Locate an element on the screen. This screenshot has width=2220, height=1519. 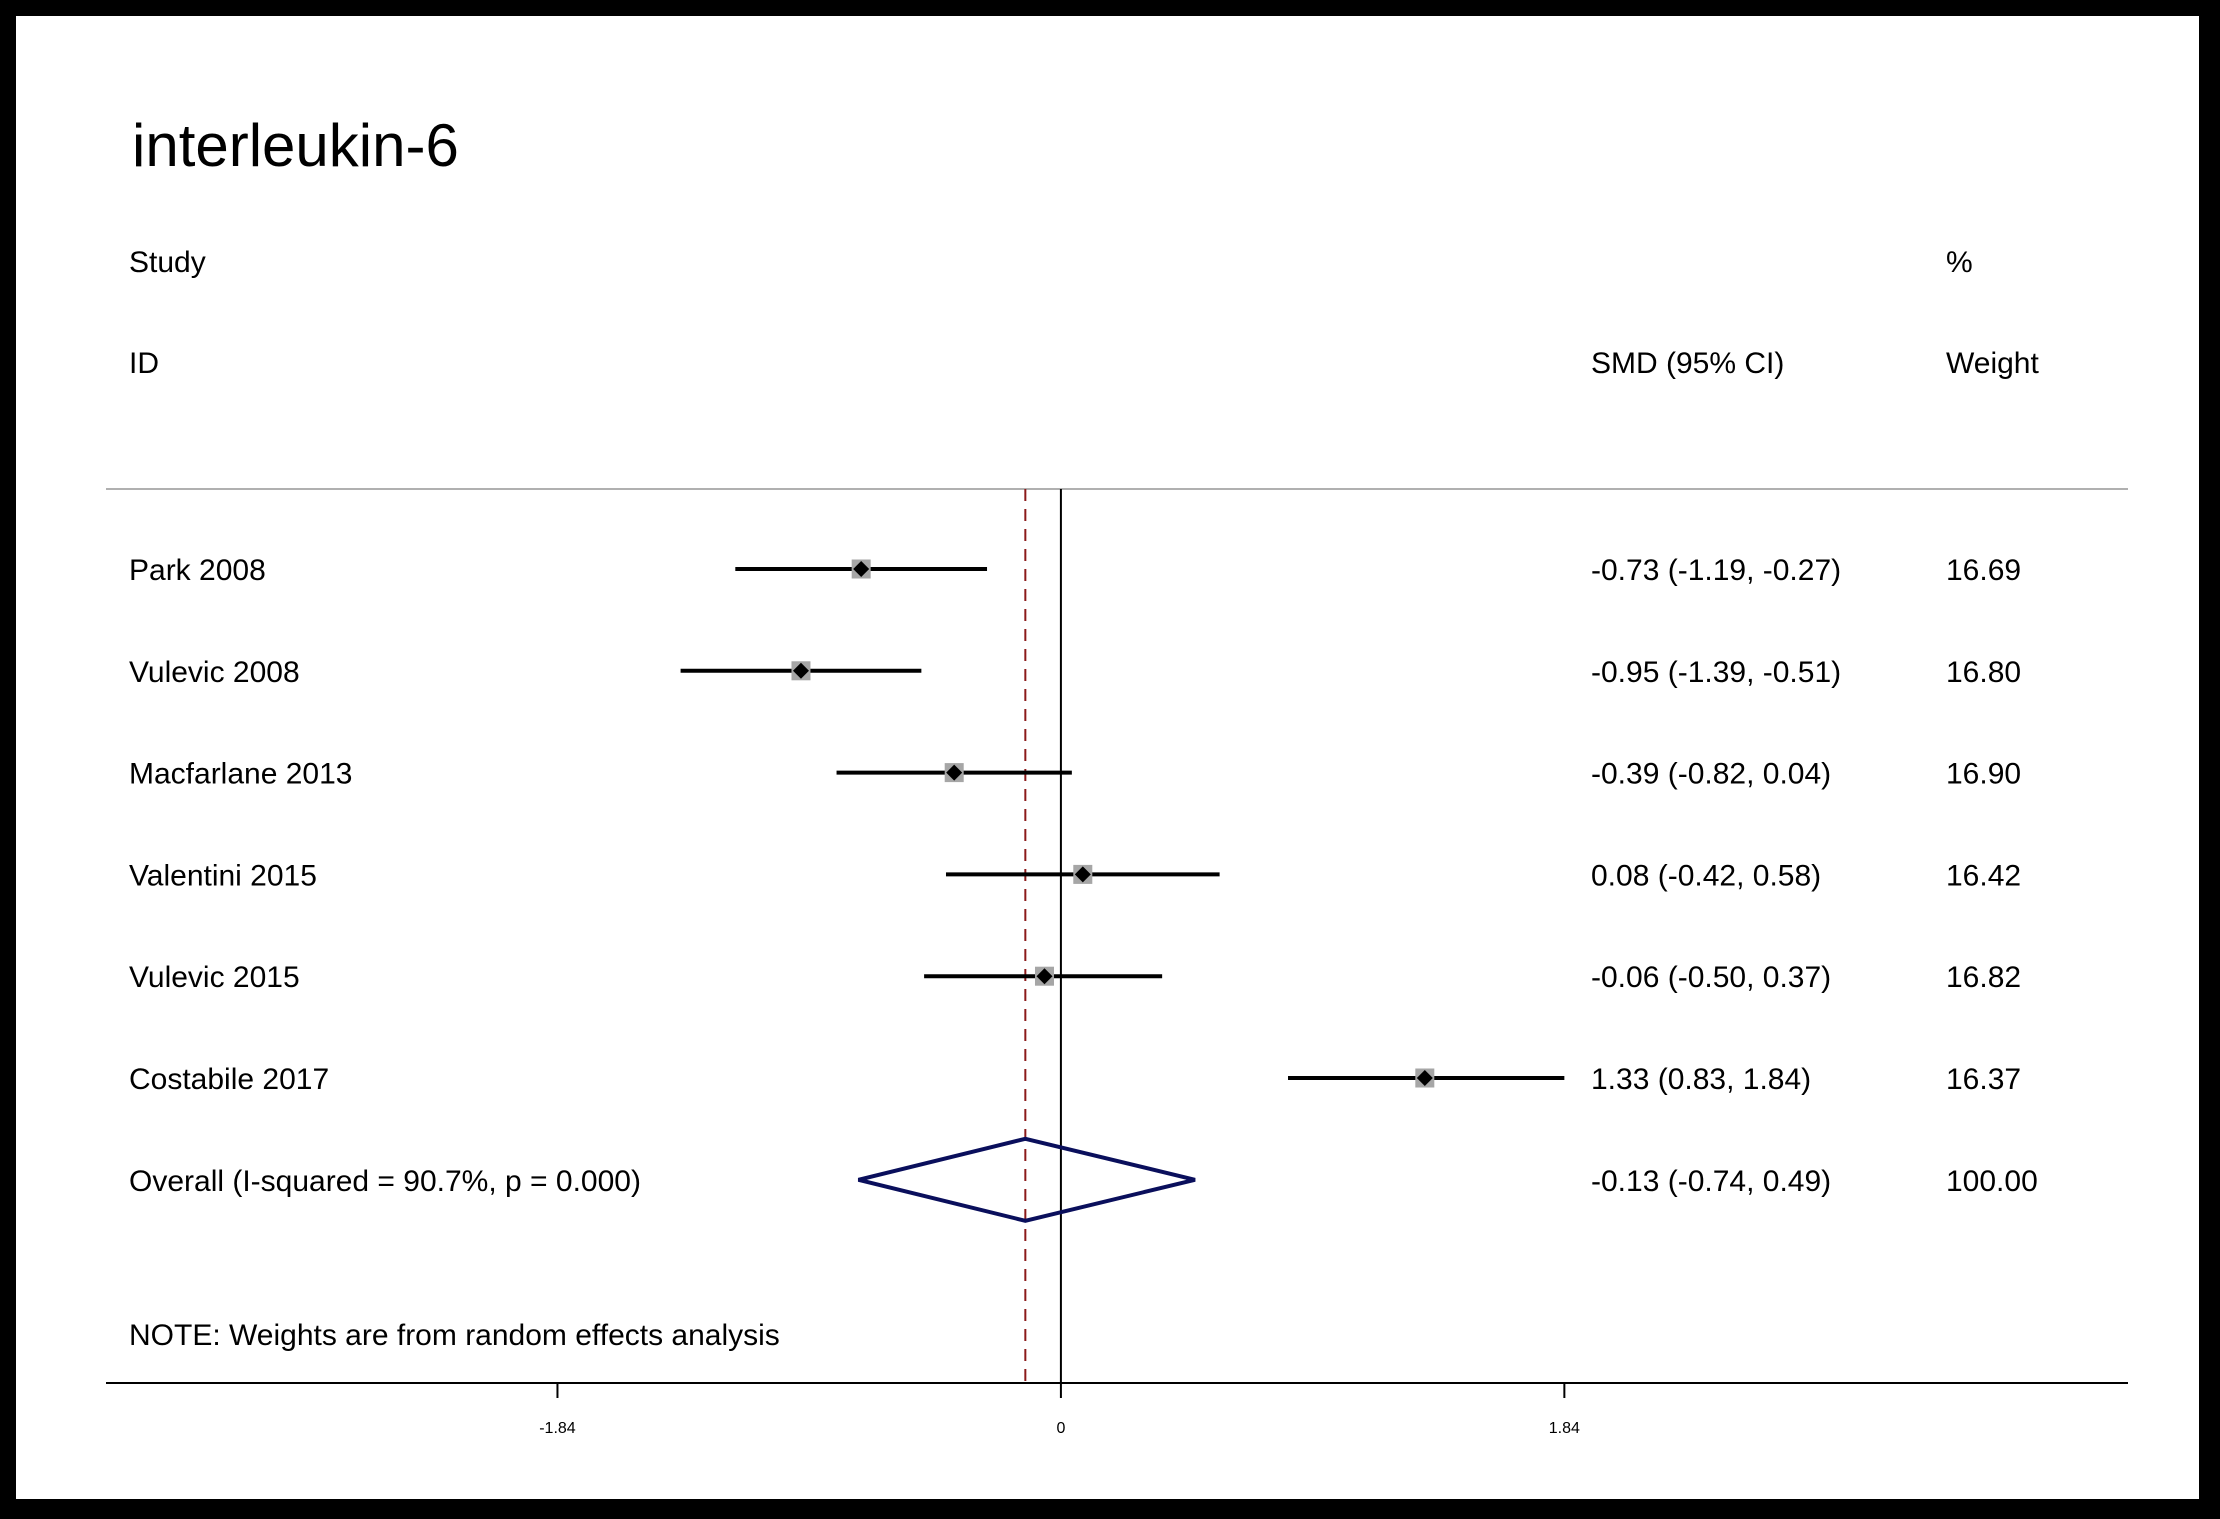
x-tick-label: 1.84 is located at coordinates (1564, 1428).